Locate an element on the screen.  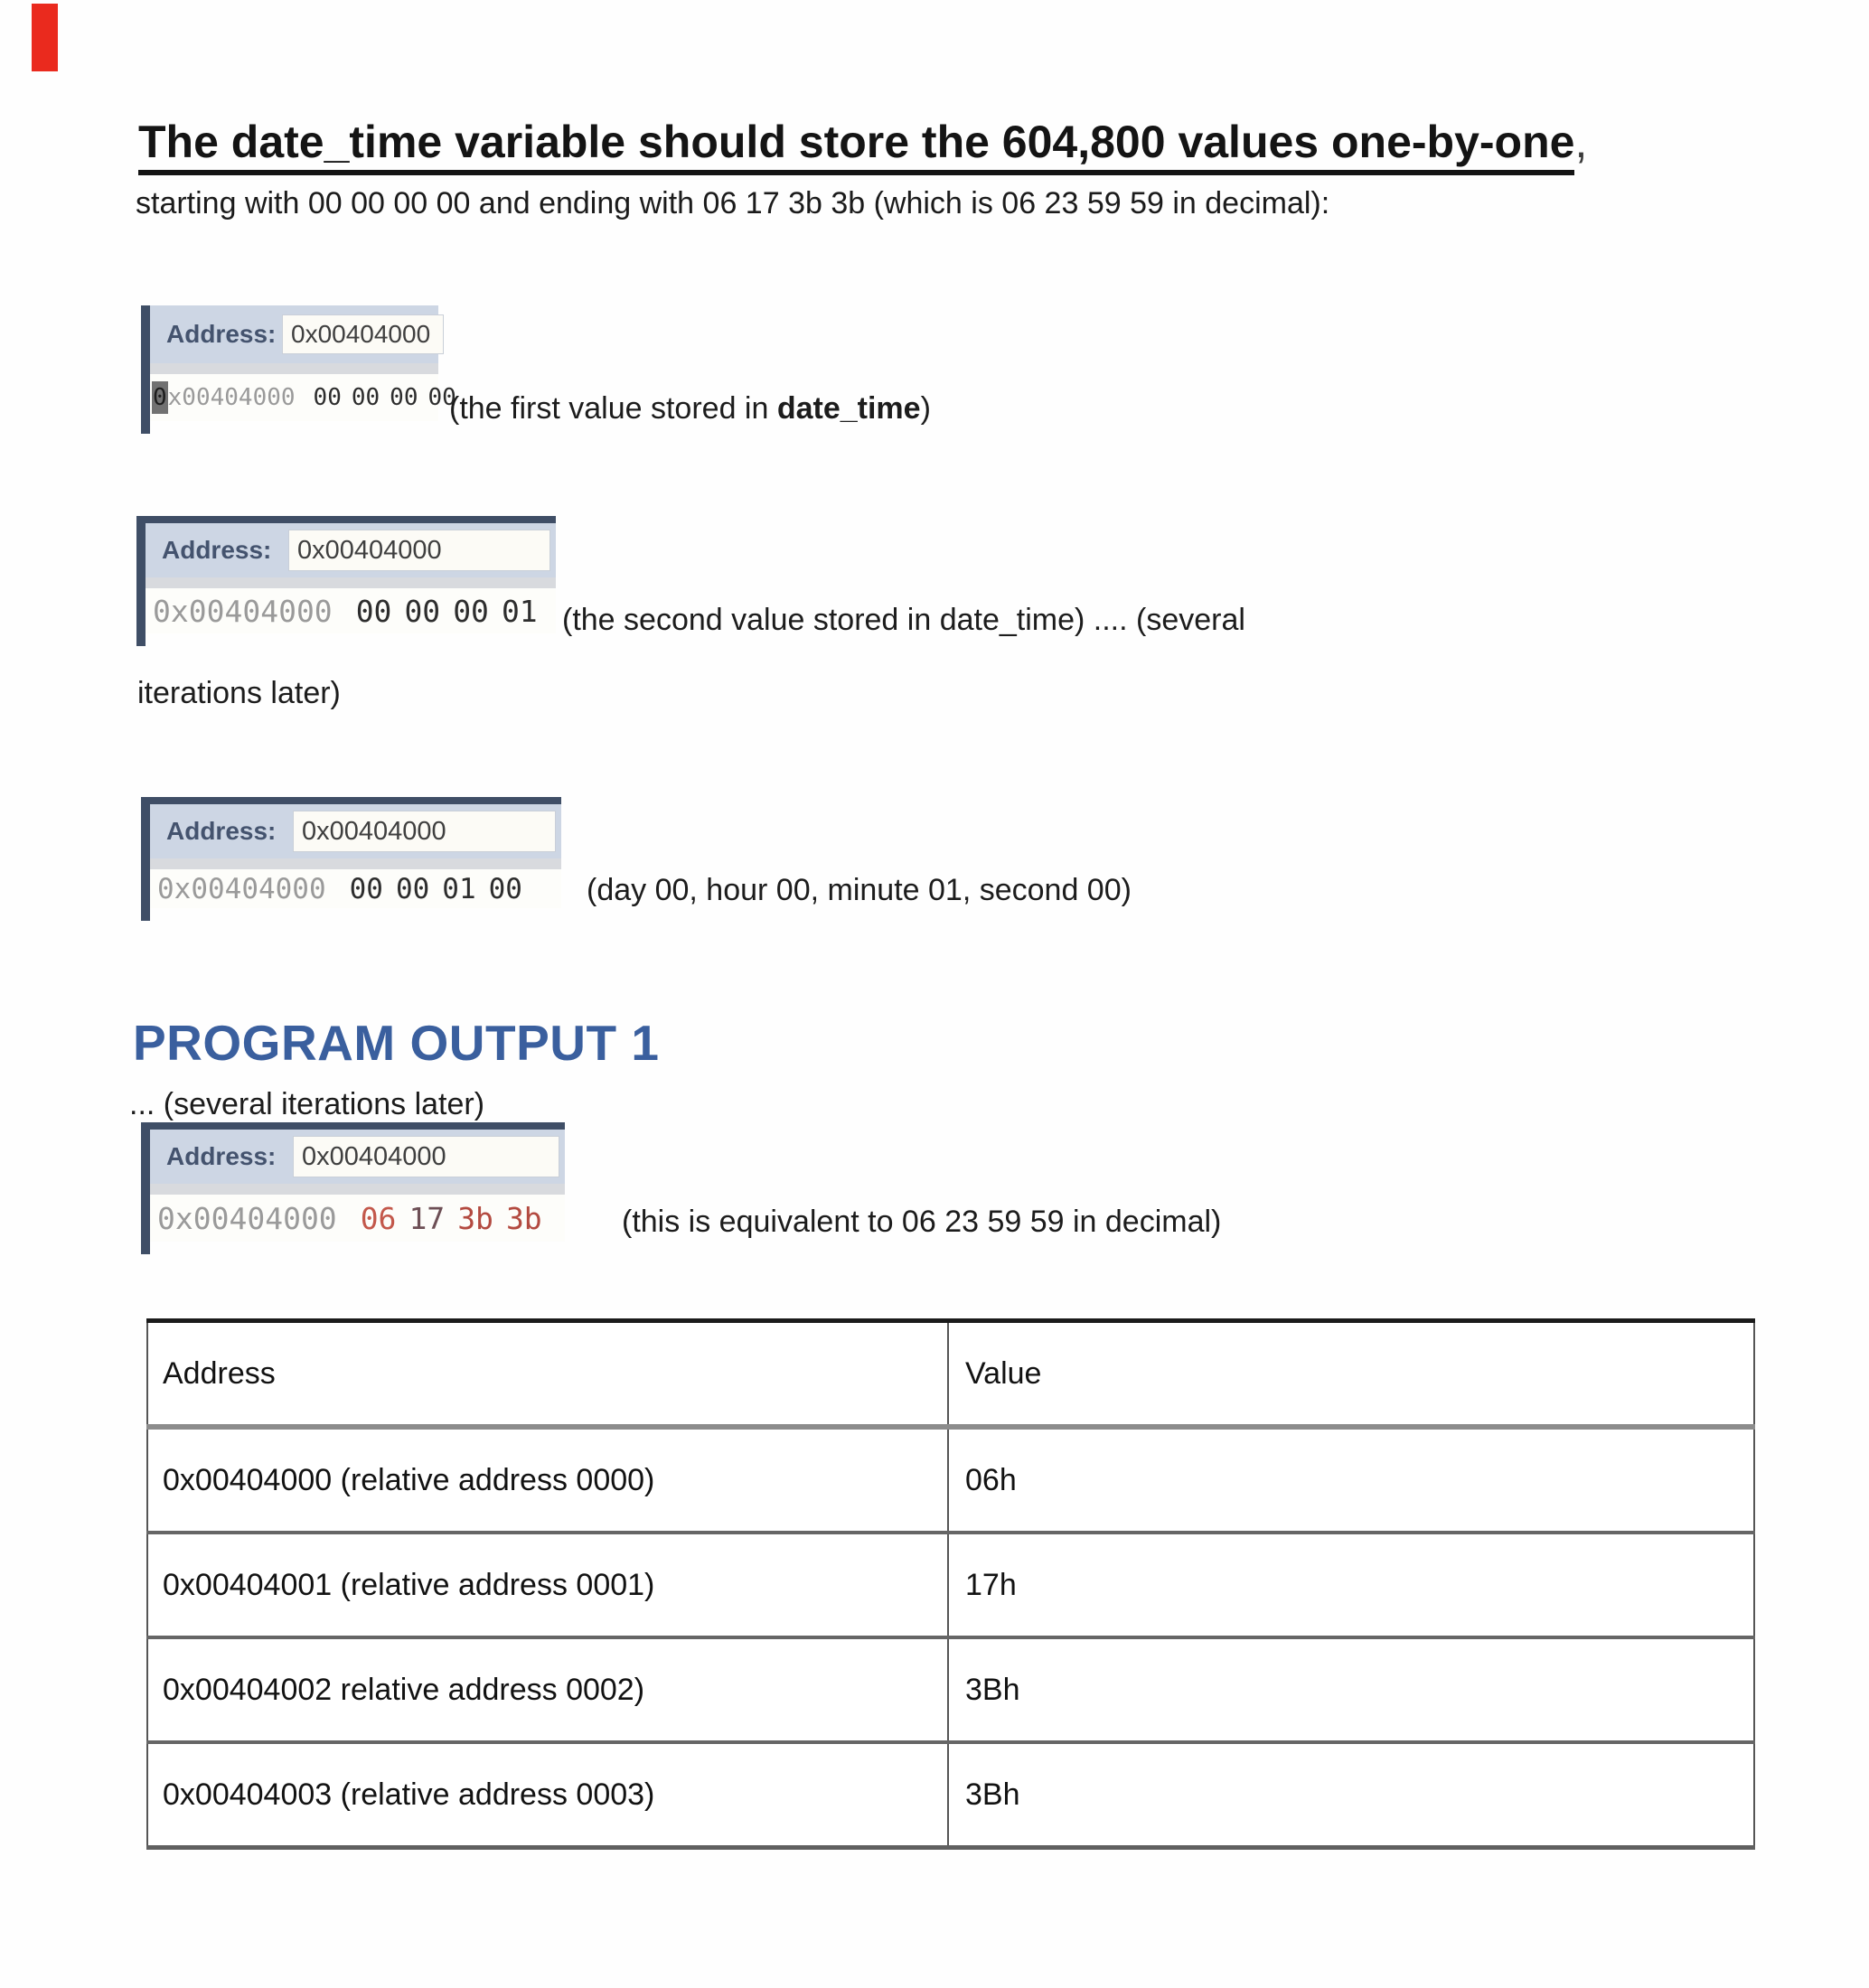
dump-address-rest: x00404000 is located at coordinates (231, 397).